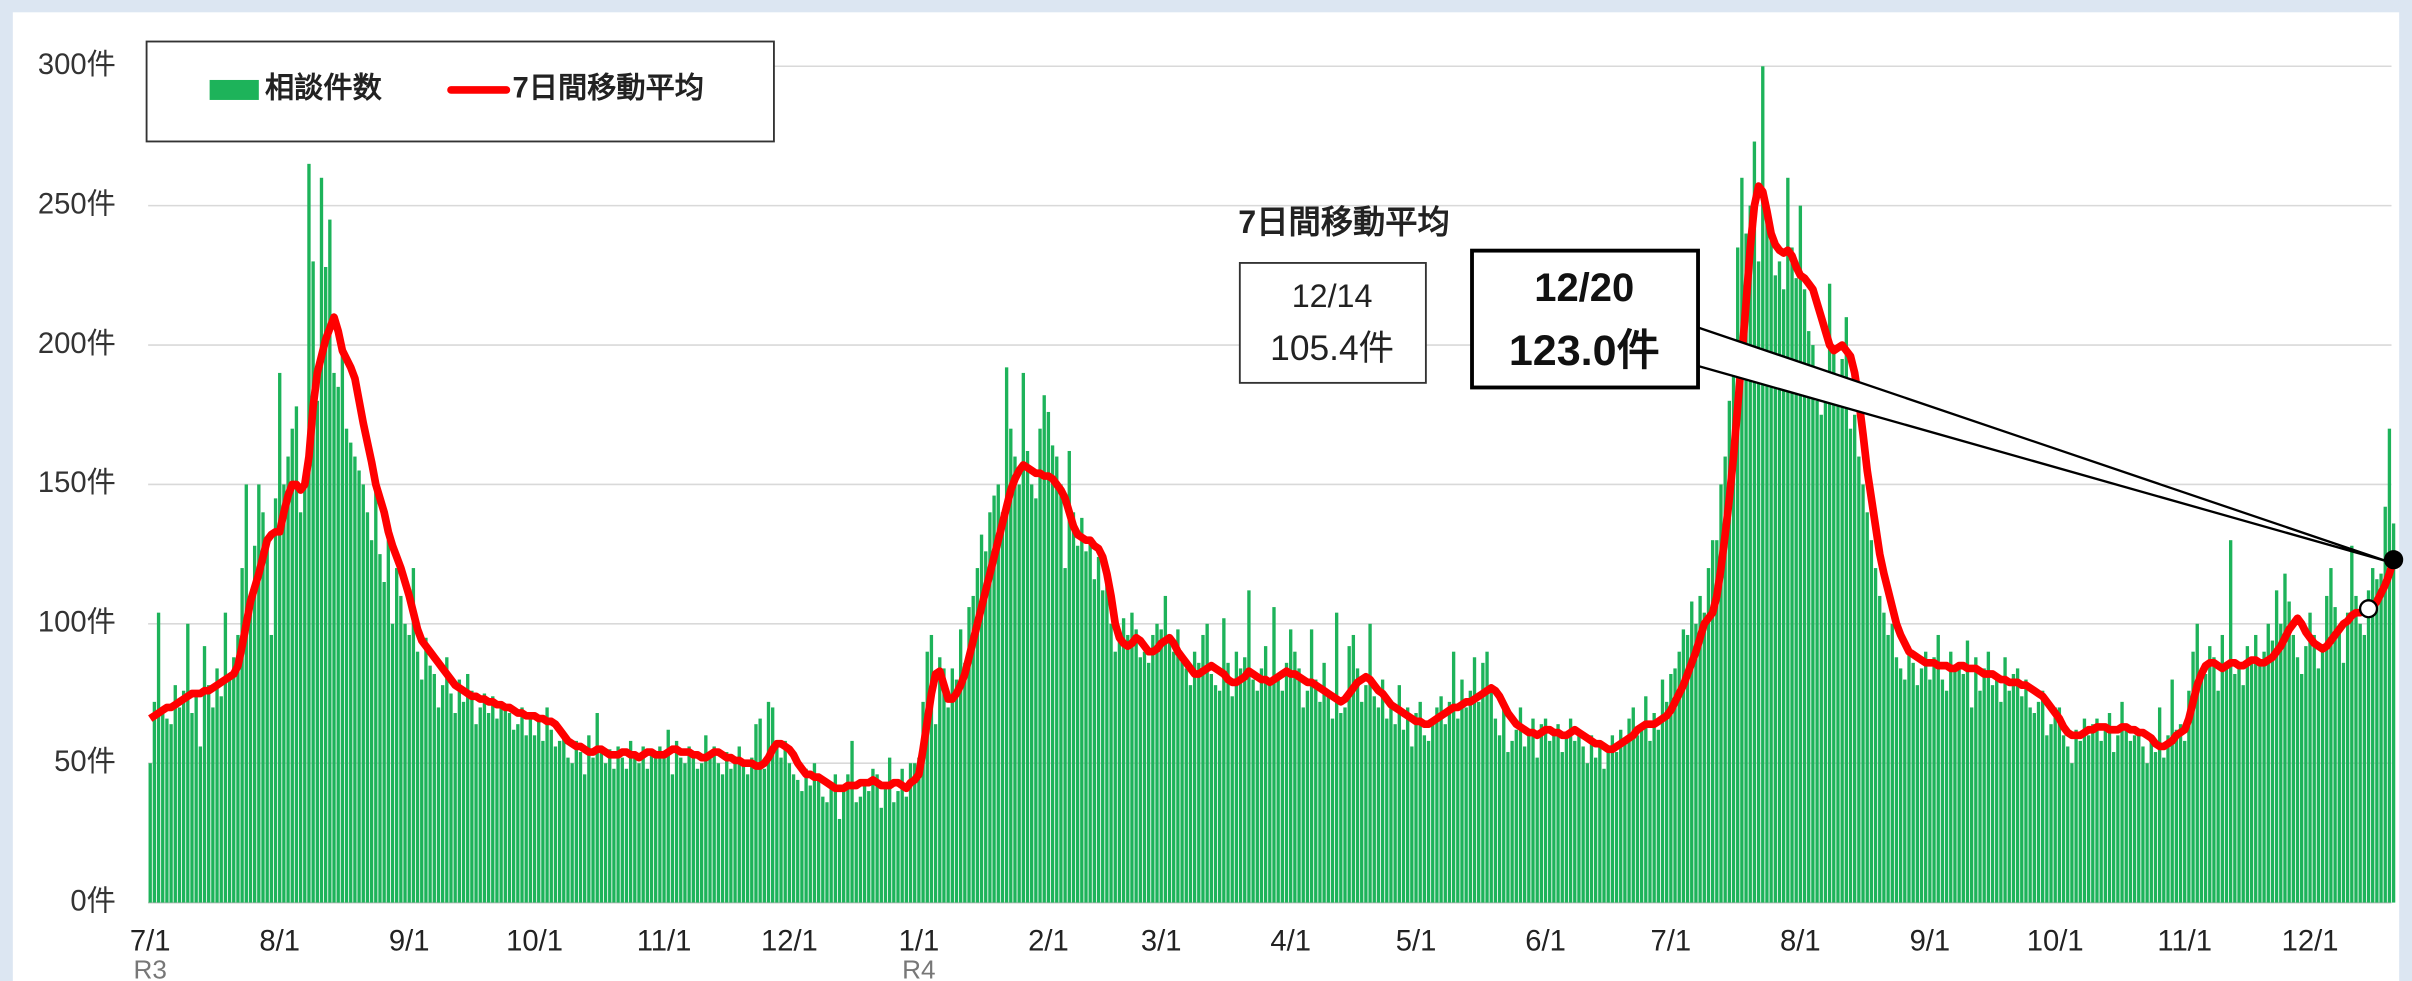 Image resolution: width=2412 pixels, height=981 pixels. What do you see at coordinates (664, 941) in the screenshot?
I see `x-tick-label: 11/1` at bounding box center [664, 941].